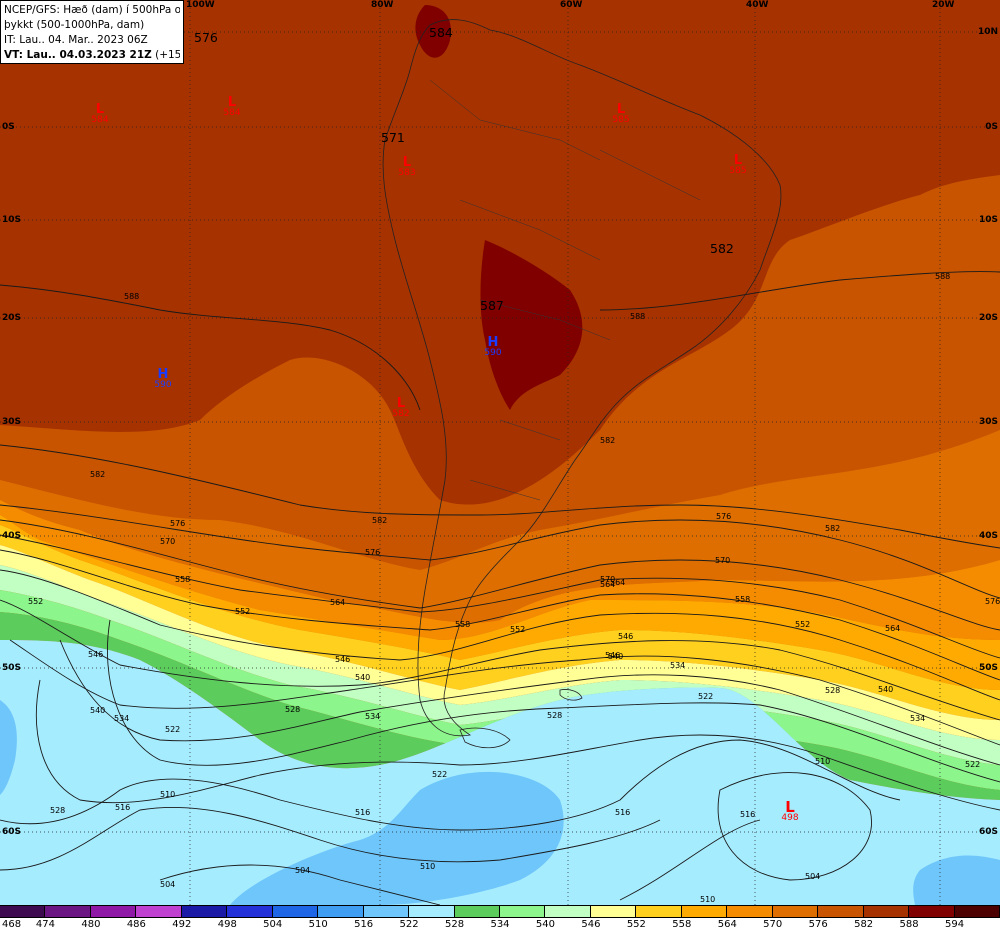  I want to click on valid-time: VT: Lau.. 04.03.2023 21Z (+15 h), so click(92, 55).